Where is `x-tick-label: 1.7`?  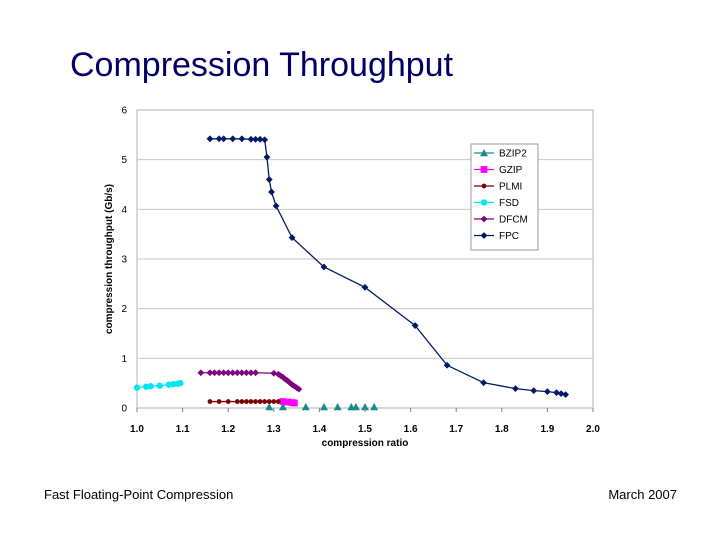 x-tick-label: 1.7 is located at coordinates (456, 429).